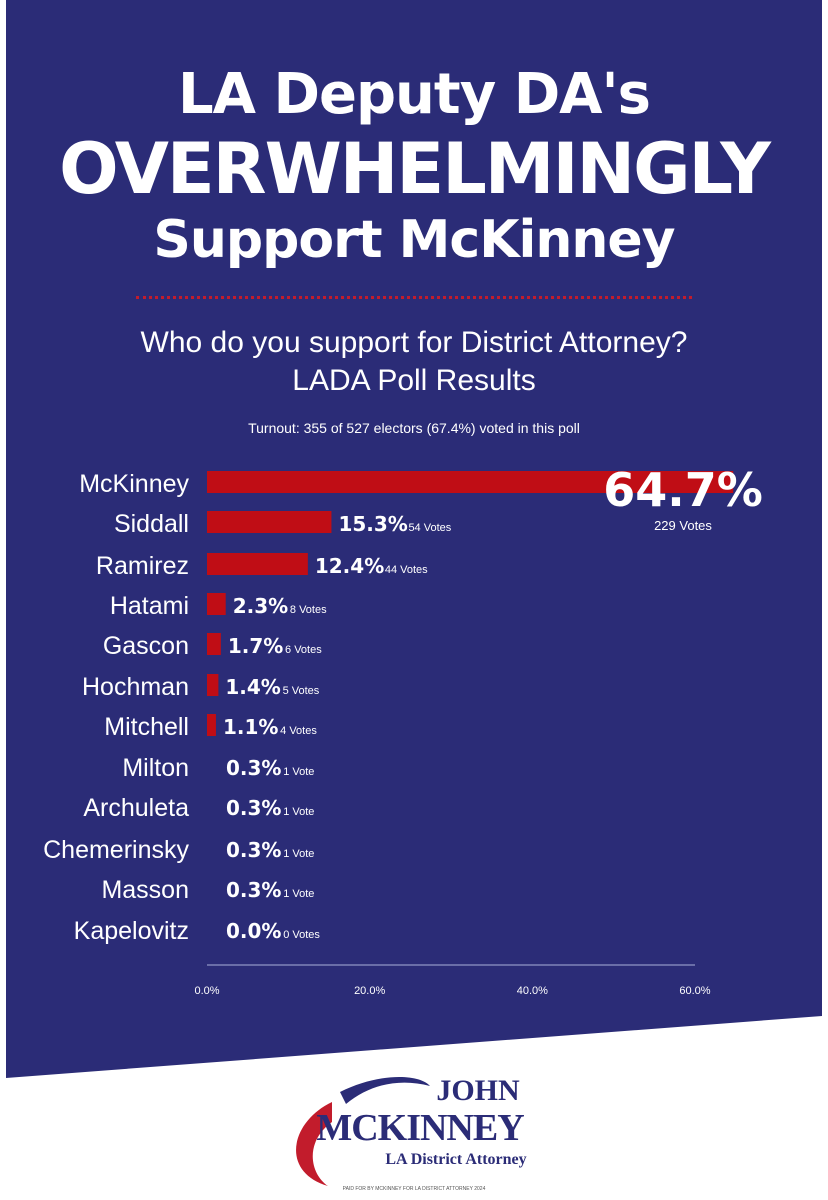  Describe the element at coordinates (385, 1090) in the screenshot. I see `logo-swoosh-navy` at that location.